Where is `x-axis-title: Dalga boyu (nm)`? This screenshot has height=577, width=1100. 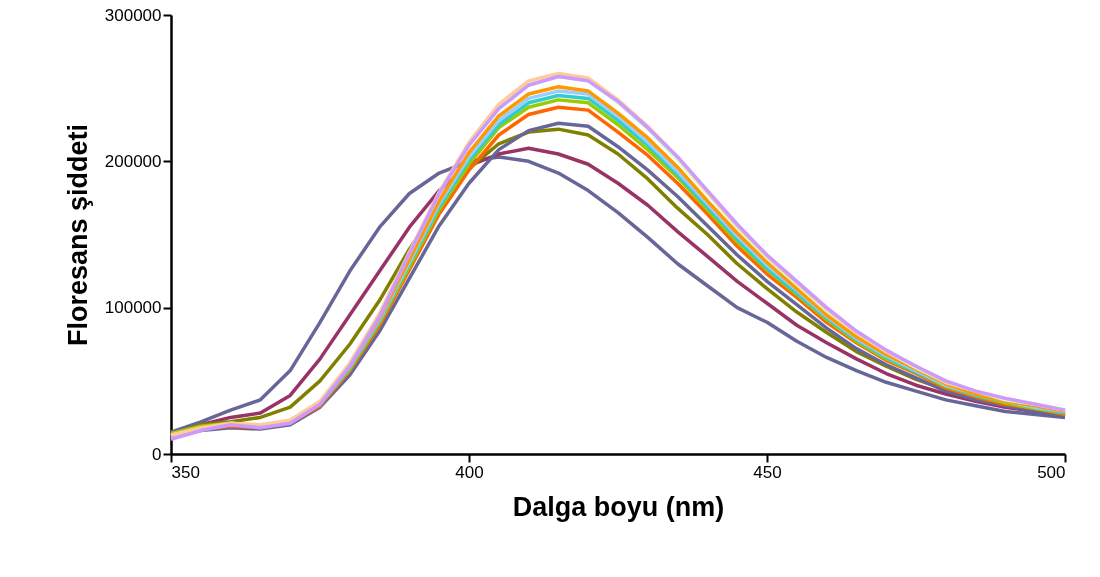
x-axis-title: Dalga boyu (nm) is located at coordinates (618, 506).